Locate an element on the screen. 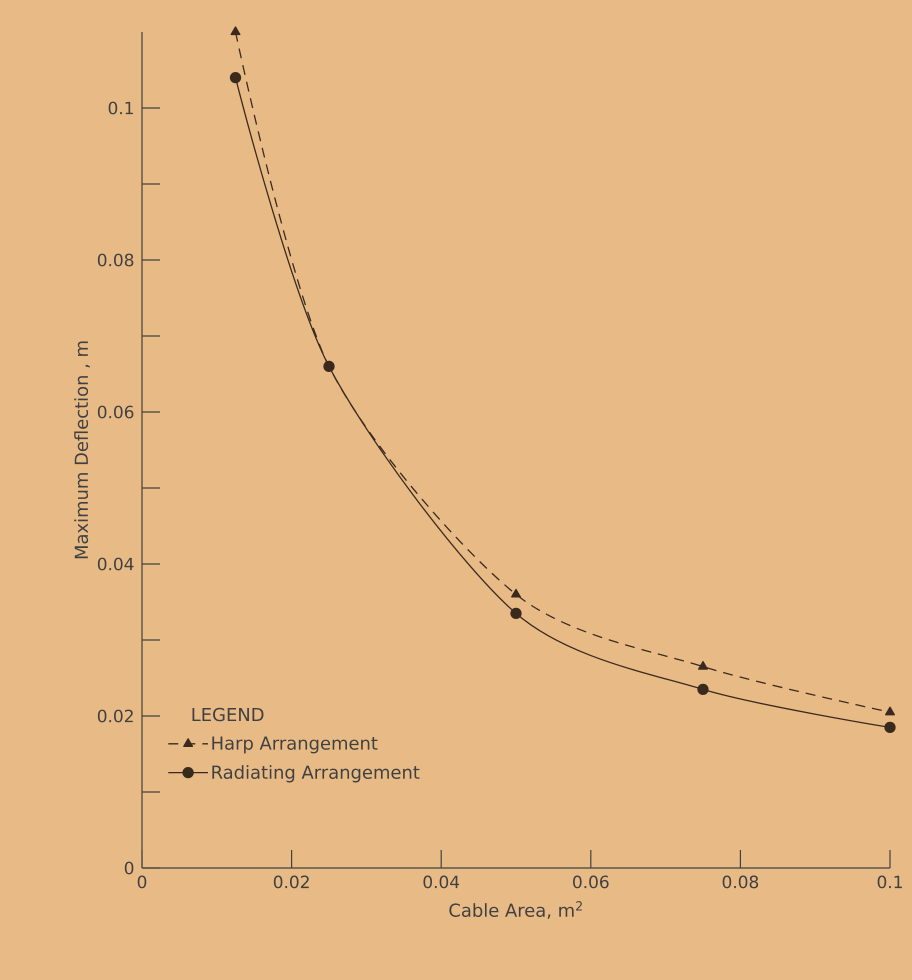 The width and height of the screenshot is (912, 980). y-tick-label: 0.08 is located at coordinates (116, 260).